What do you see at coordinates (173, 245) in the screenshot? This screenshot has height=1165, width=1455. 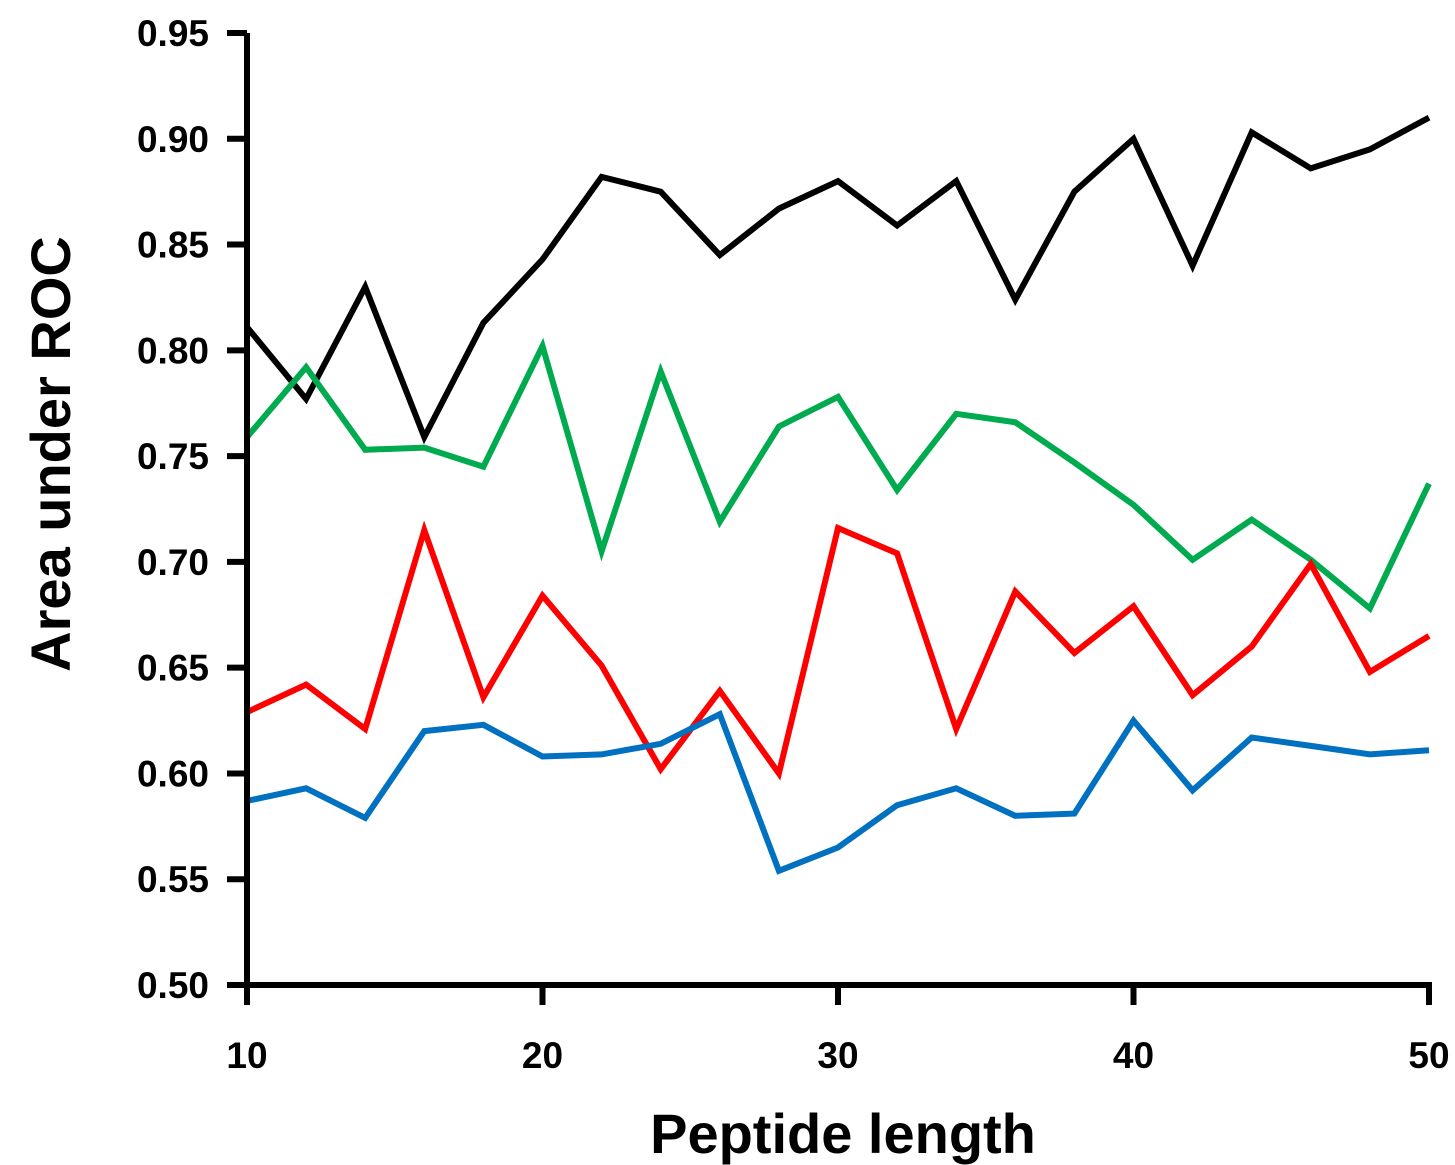 I see `y-tick-label: 0.85` at bounding box center [173, 245].